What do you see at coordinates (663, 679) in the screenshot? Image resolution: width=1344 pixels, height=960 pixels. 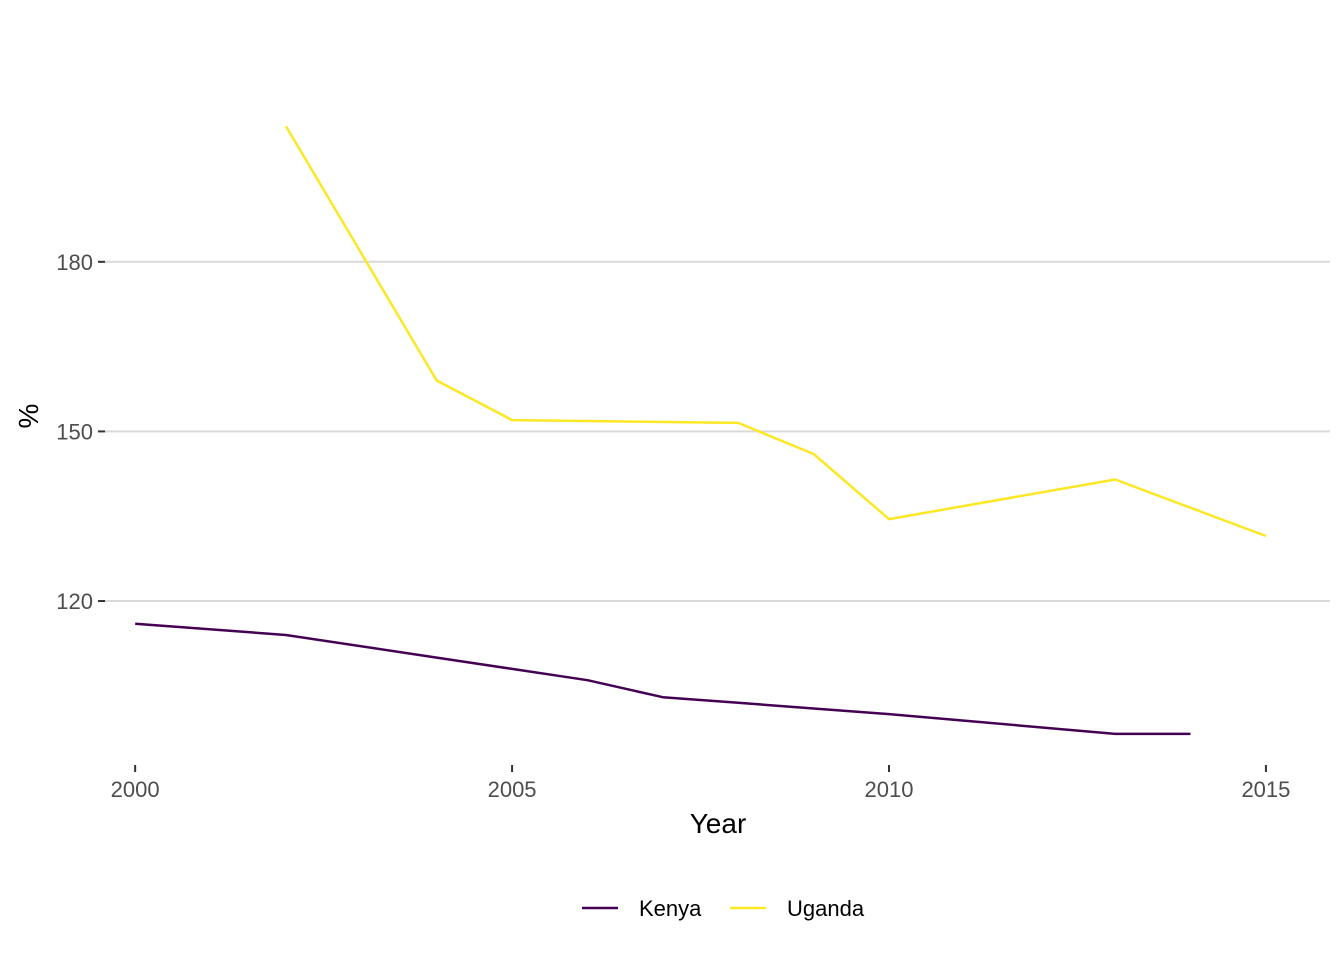 I see `series-line-kenya` at bounding box center [663, 679].